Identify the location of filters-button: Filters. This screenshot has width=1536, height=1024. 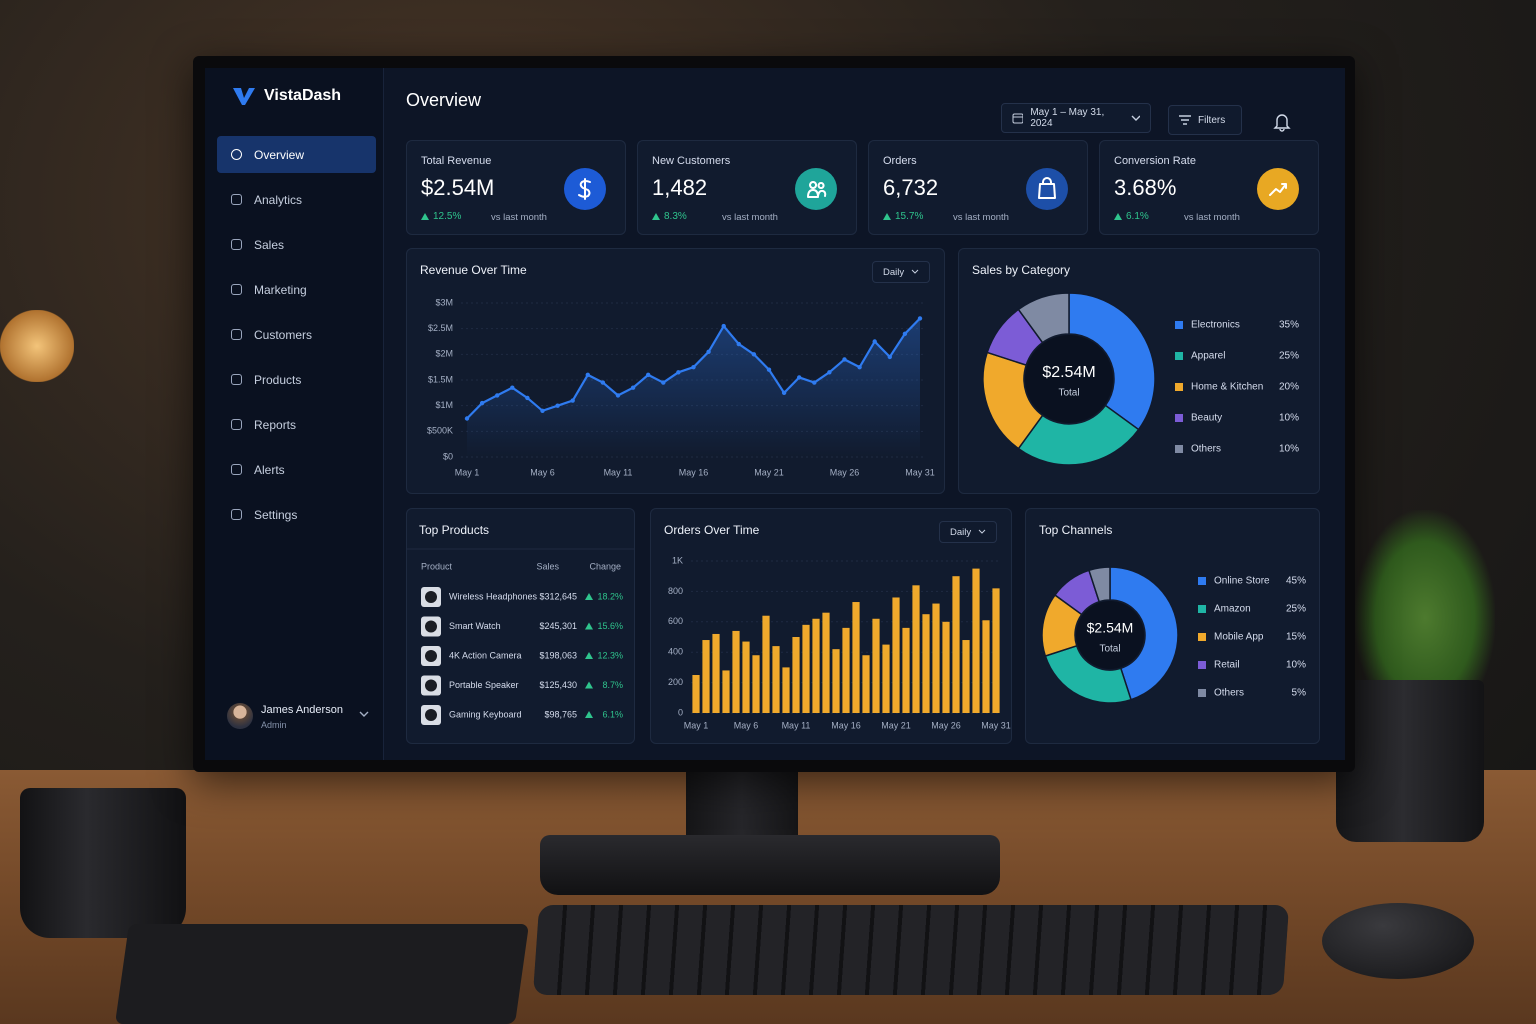
(1205, 120).